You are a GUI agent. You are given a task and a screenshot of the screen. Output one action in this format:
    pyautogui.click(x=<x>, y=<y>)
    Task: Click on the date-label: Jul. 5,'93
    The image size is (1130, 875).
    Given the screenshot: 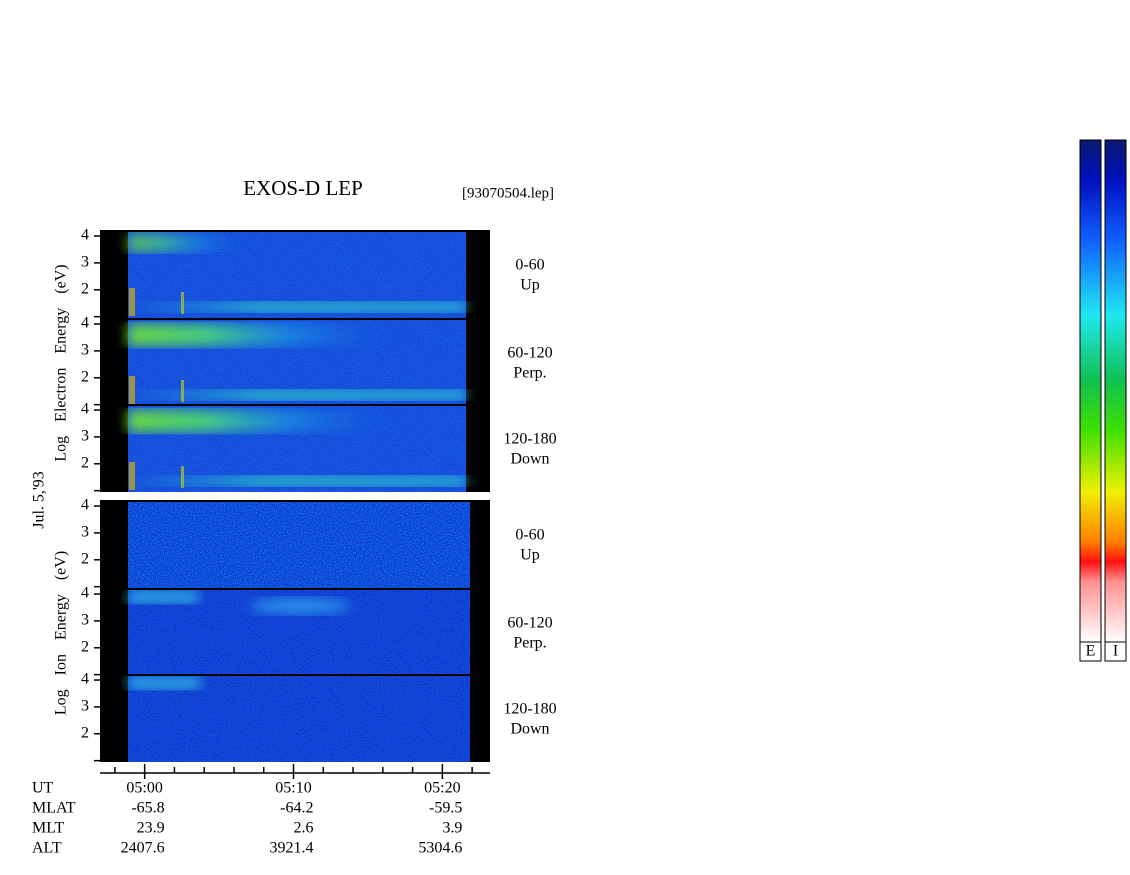 What is the action you would take?
    pyautogui.click(x=39, y=500)
    